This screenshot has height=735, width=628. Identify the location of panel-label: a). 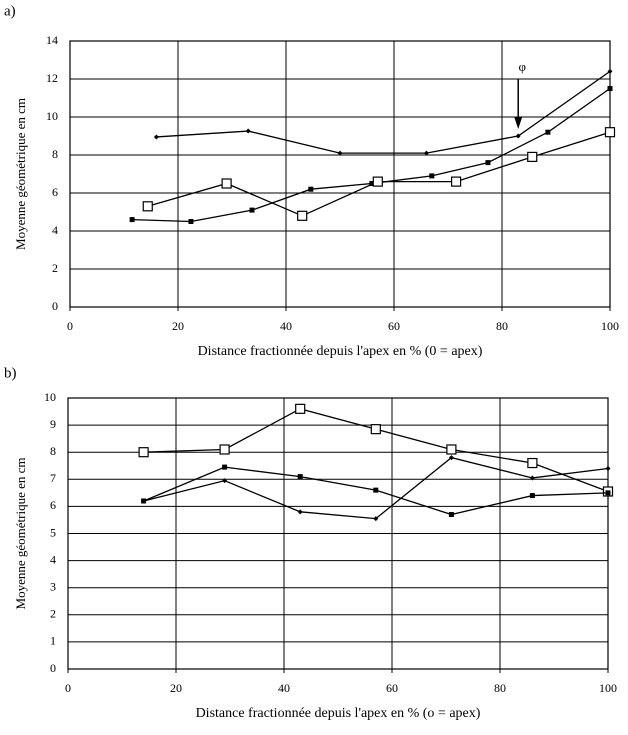
(10, 11).